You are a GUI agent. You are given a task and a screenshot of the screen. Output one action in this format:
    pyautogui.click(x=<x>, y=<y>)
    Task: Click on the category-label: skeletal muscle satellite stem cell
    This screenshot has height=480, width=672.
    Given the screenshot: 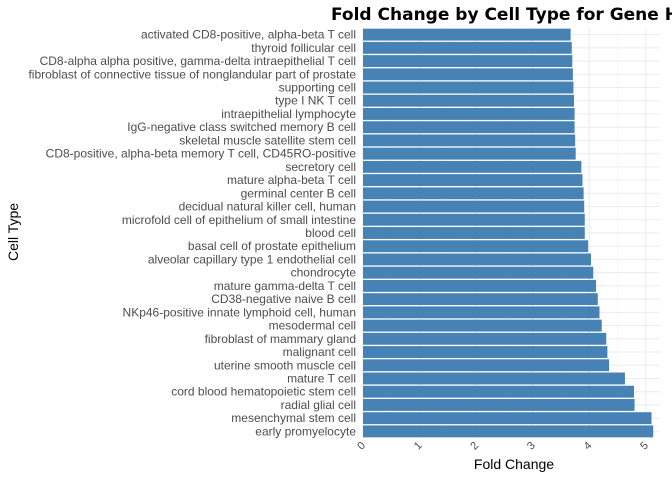 What is the action you would take?
    pyautogui.click(x=267, y=140)
    